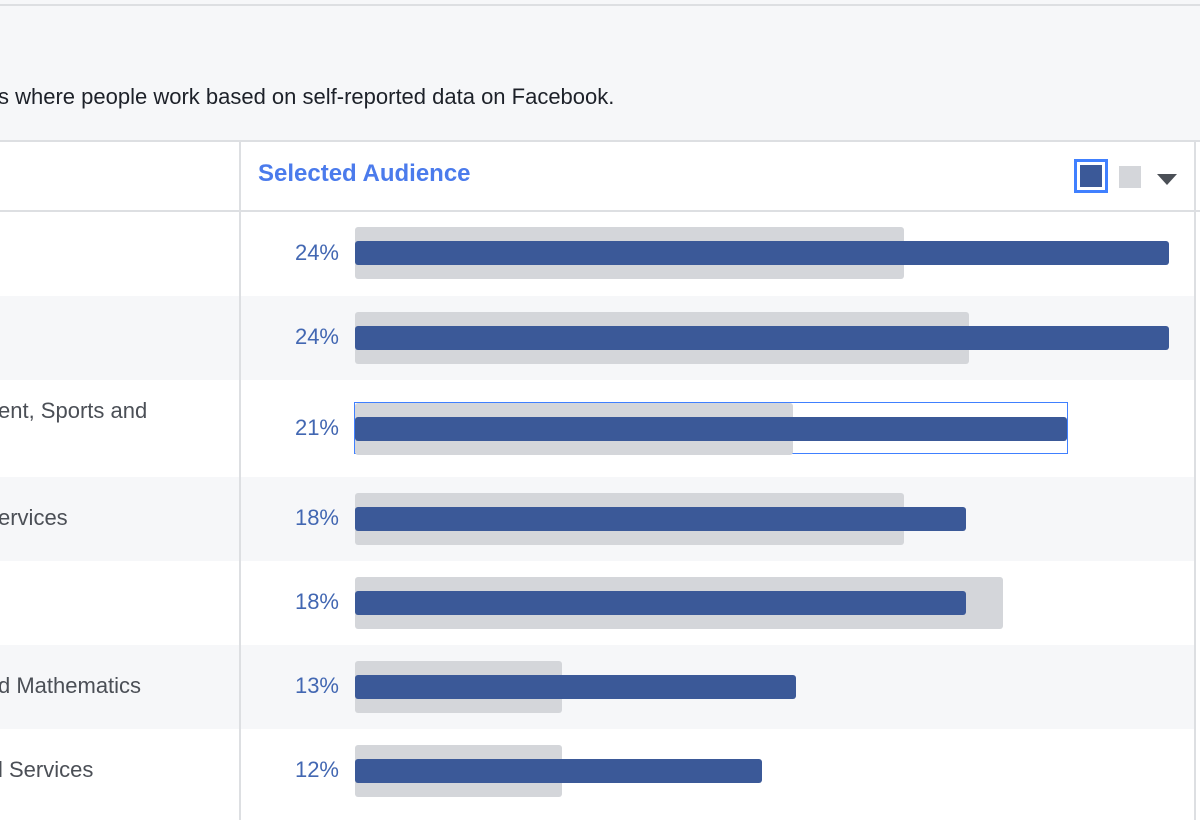 The width and height of the screenshot is (1200, 820). I want to click on row-label: d Mathematics, so click(71, 685).